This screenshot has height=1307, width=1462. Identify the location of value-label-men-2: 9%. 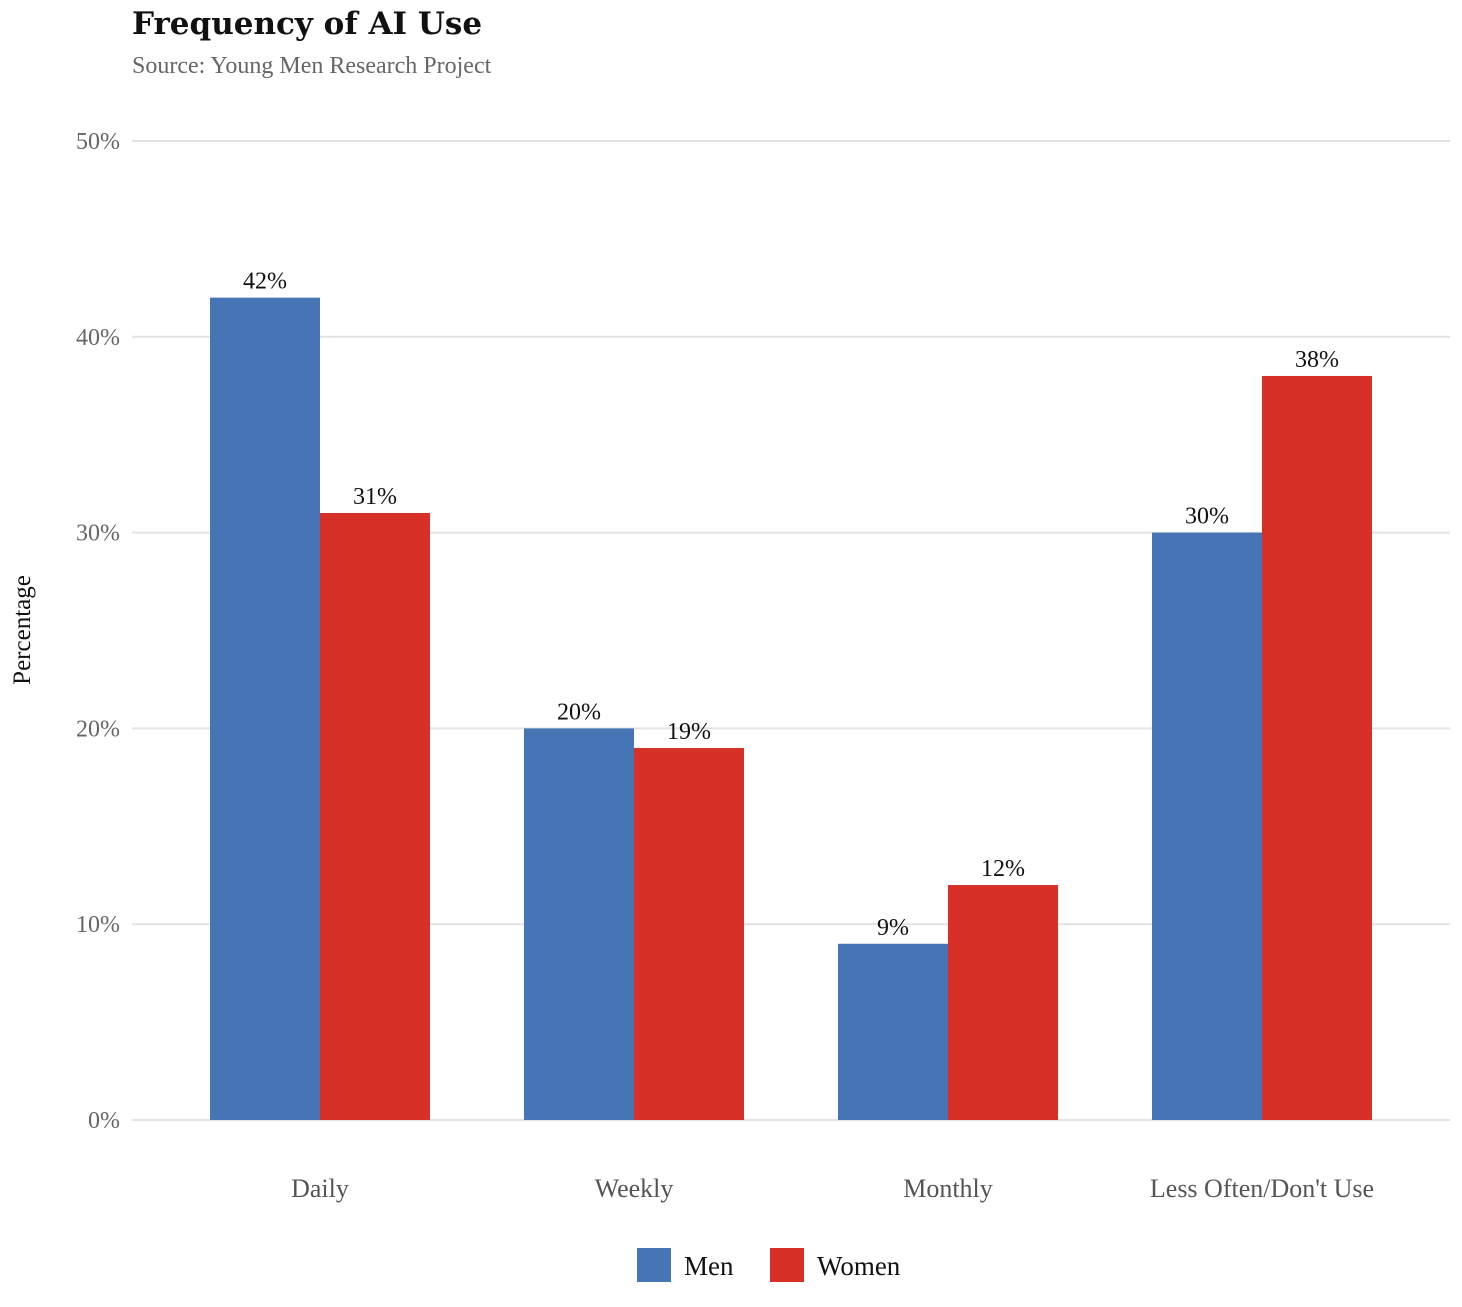
(893, 928).